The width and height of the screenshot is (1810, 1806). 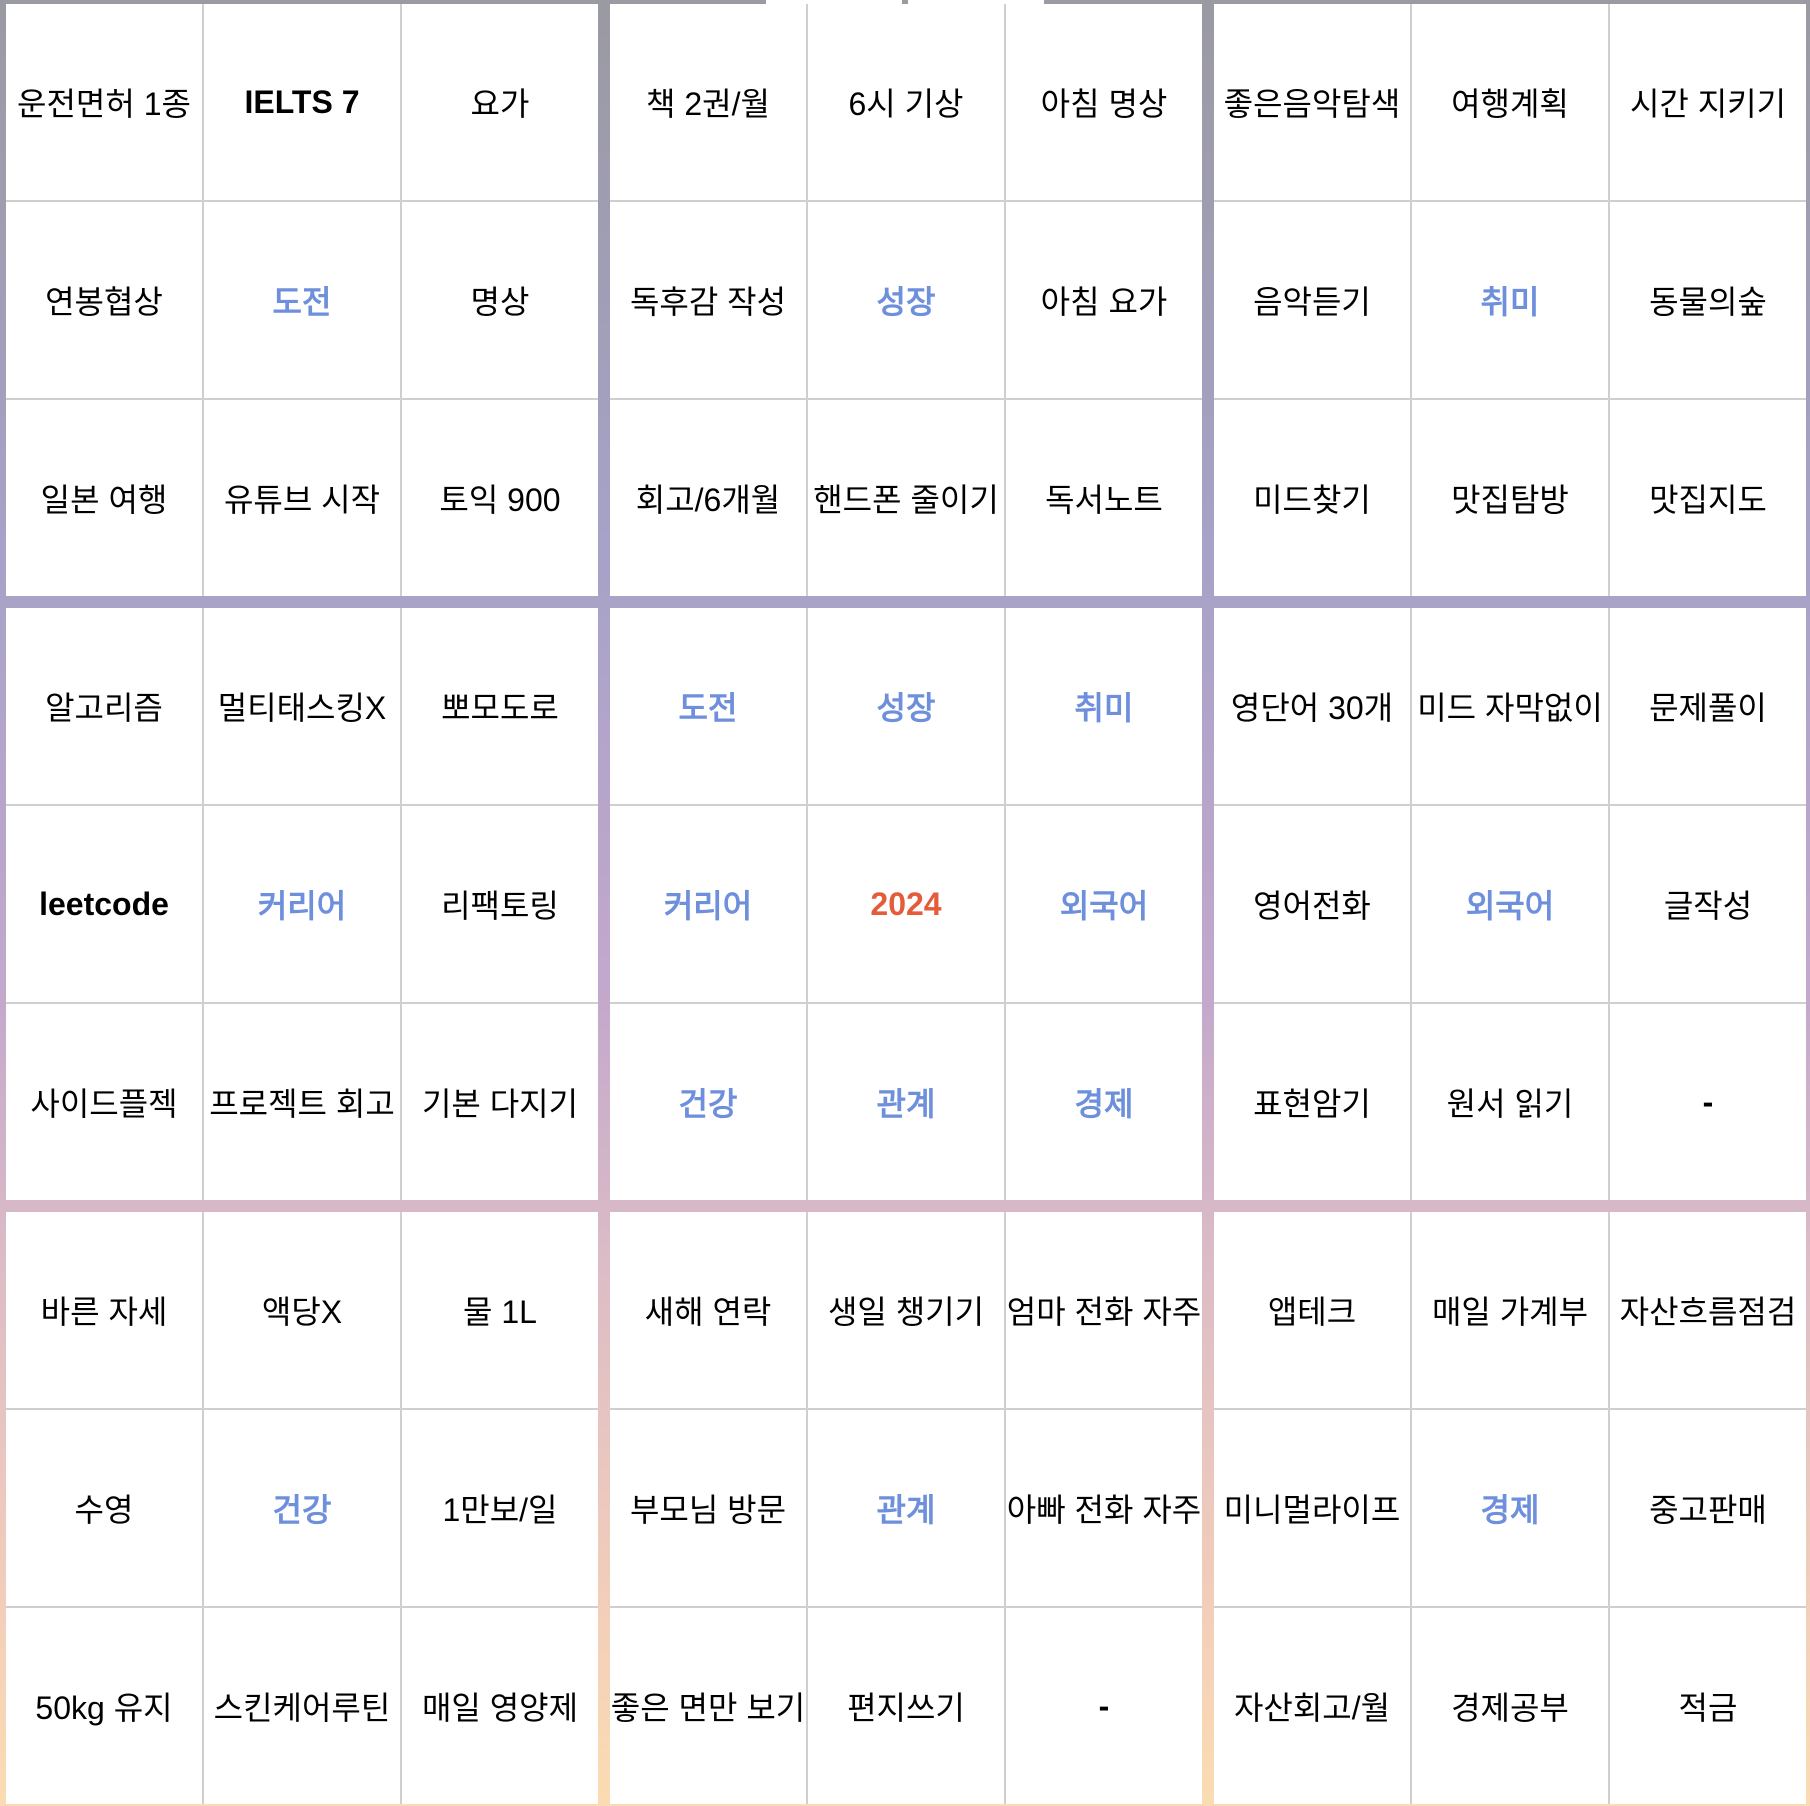 What do you see at coordinates (906, 498) in the screenshot?
I see `goal-cell: 핸드폰 줄이기` at bounding box center [906, 498].